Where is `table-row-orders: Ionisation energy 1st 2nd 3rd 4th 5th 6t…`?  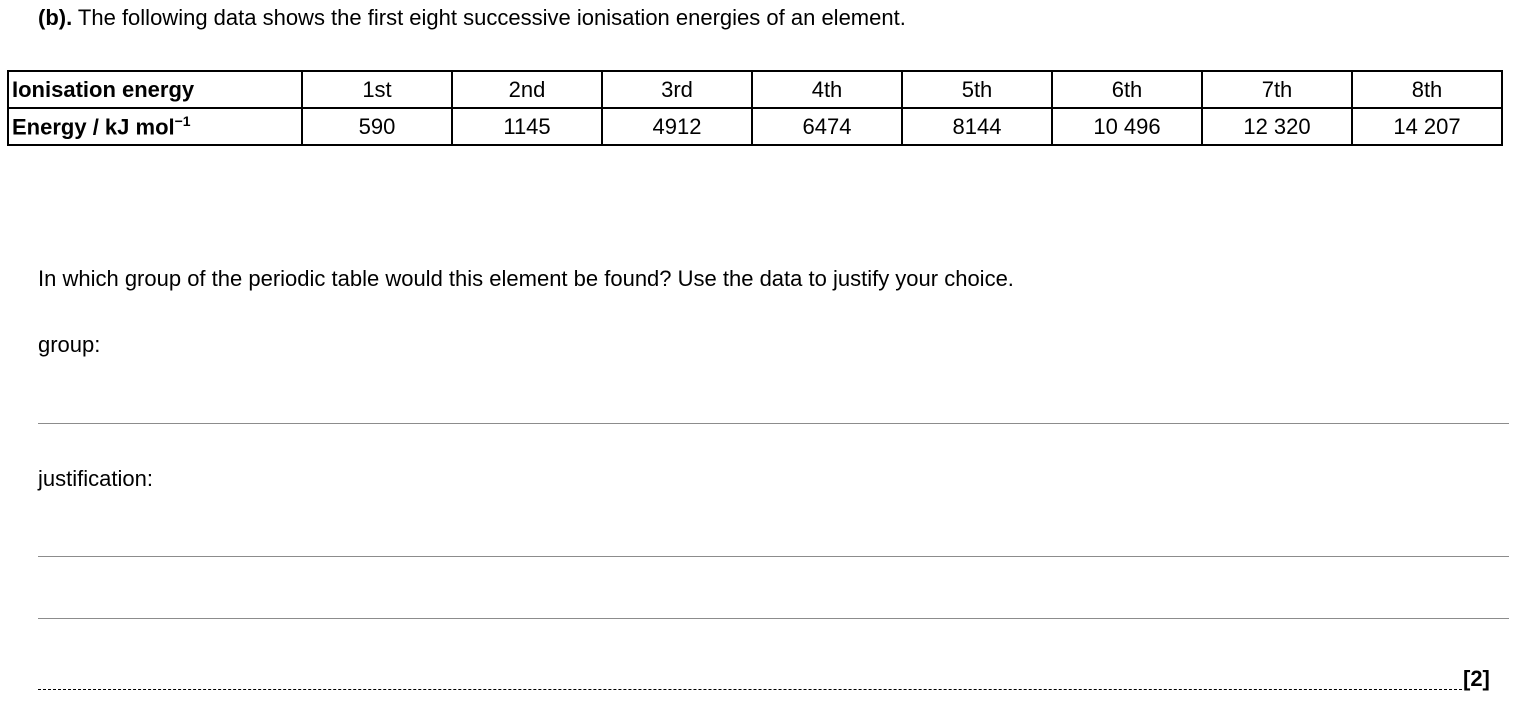 table-row-orders: Ionisation energy 1st 2nd 3rd 4th 5th 6t… is located at coordinates (755, 89).